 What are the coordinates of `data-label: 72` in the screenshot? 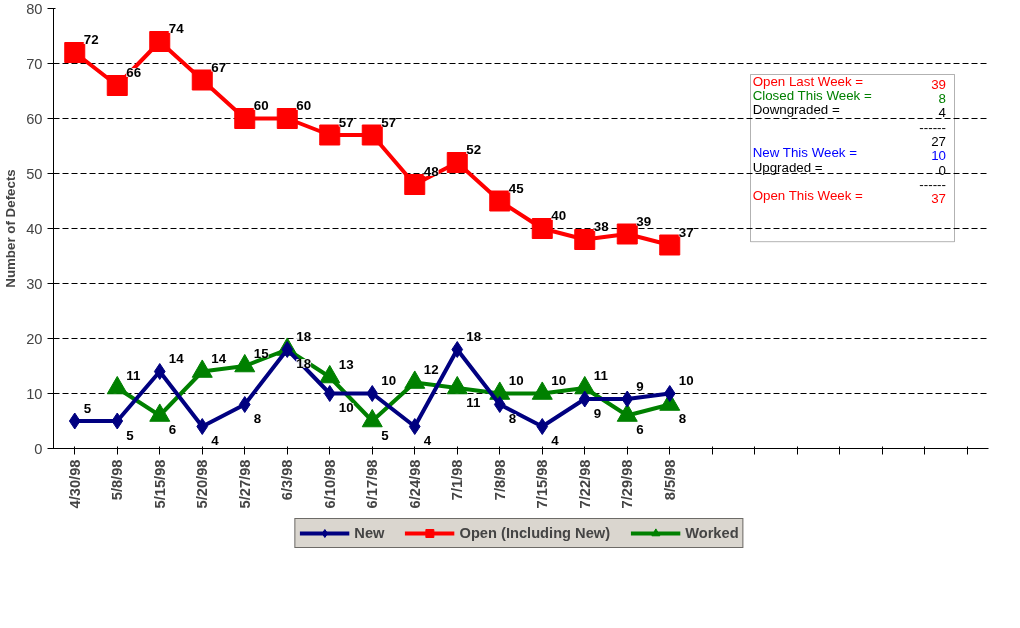 It's located at (91, 39).